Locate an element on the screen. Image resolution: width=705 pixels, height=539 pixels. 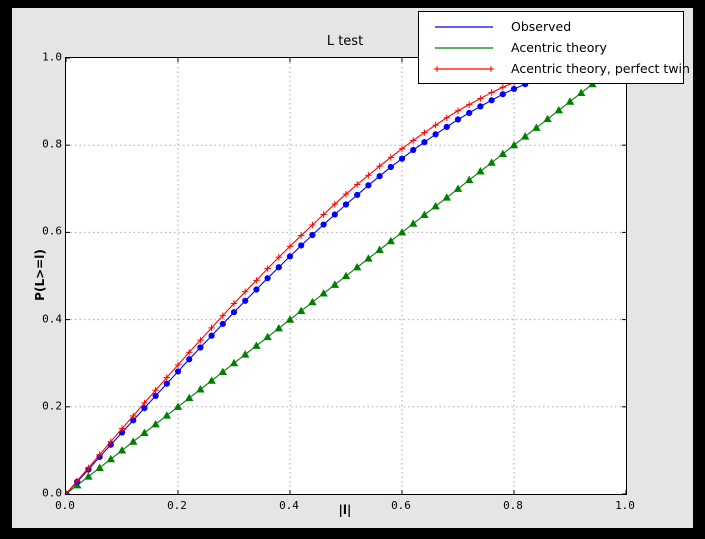
x-tick-label: 1.0 is located at coordinates (625, 505).